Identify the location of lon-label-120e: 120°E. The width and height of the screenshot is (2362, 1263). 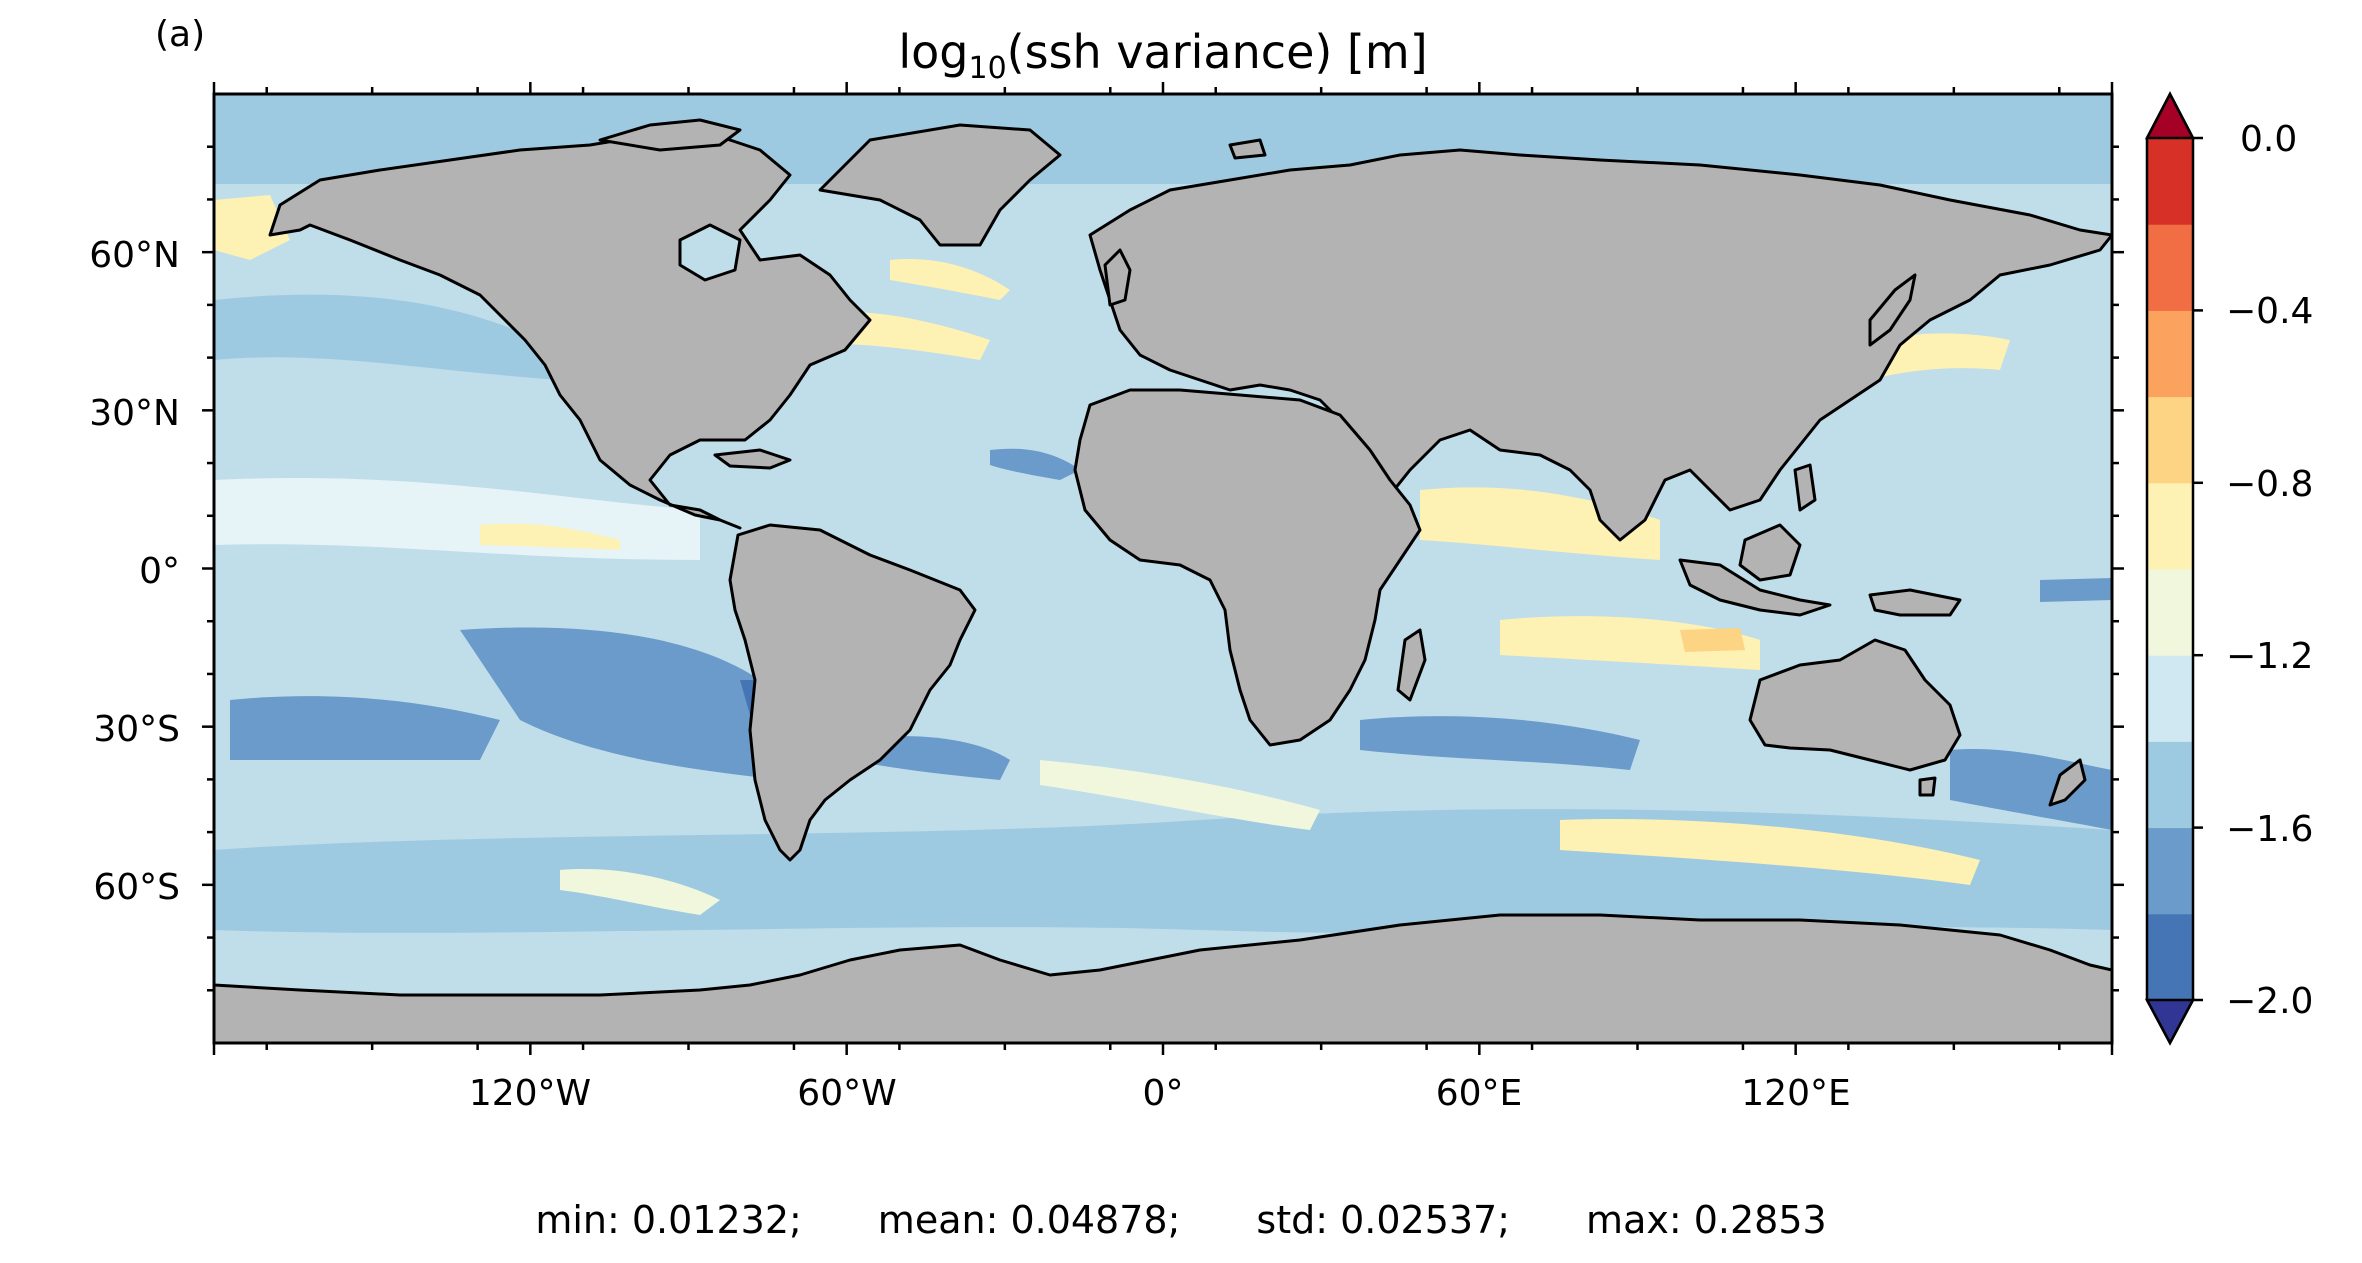
(1795, 1093).